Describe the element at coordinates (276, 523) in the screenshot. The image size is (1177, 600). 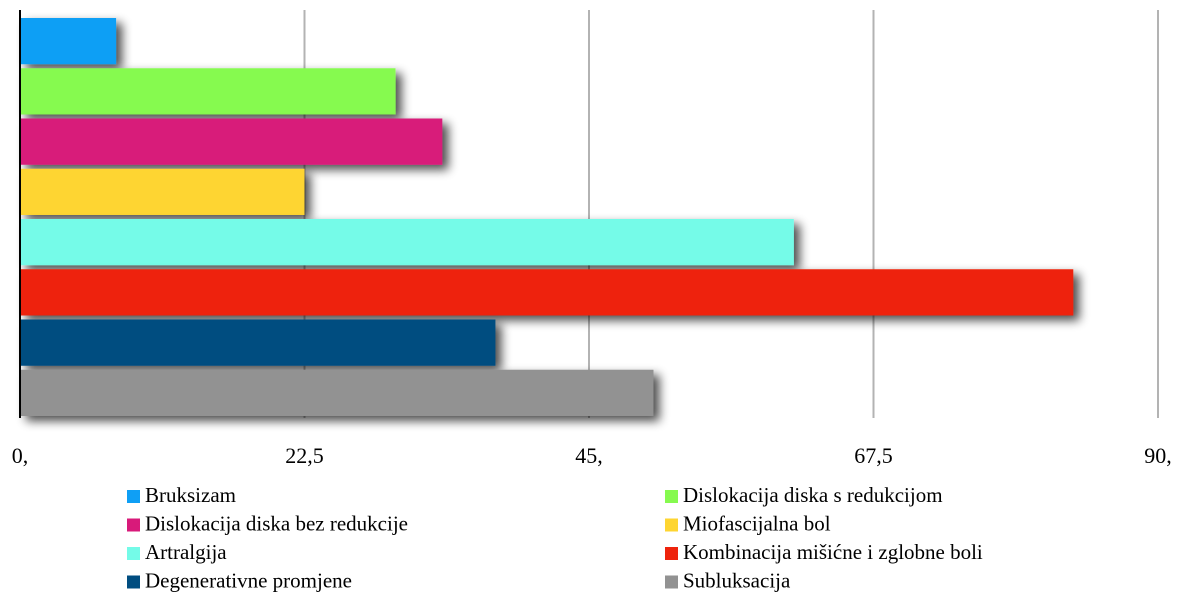
I see `legend-label: Dislokacija diska bez redukcije` at that location.